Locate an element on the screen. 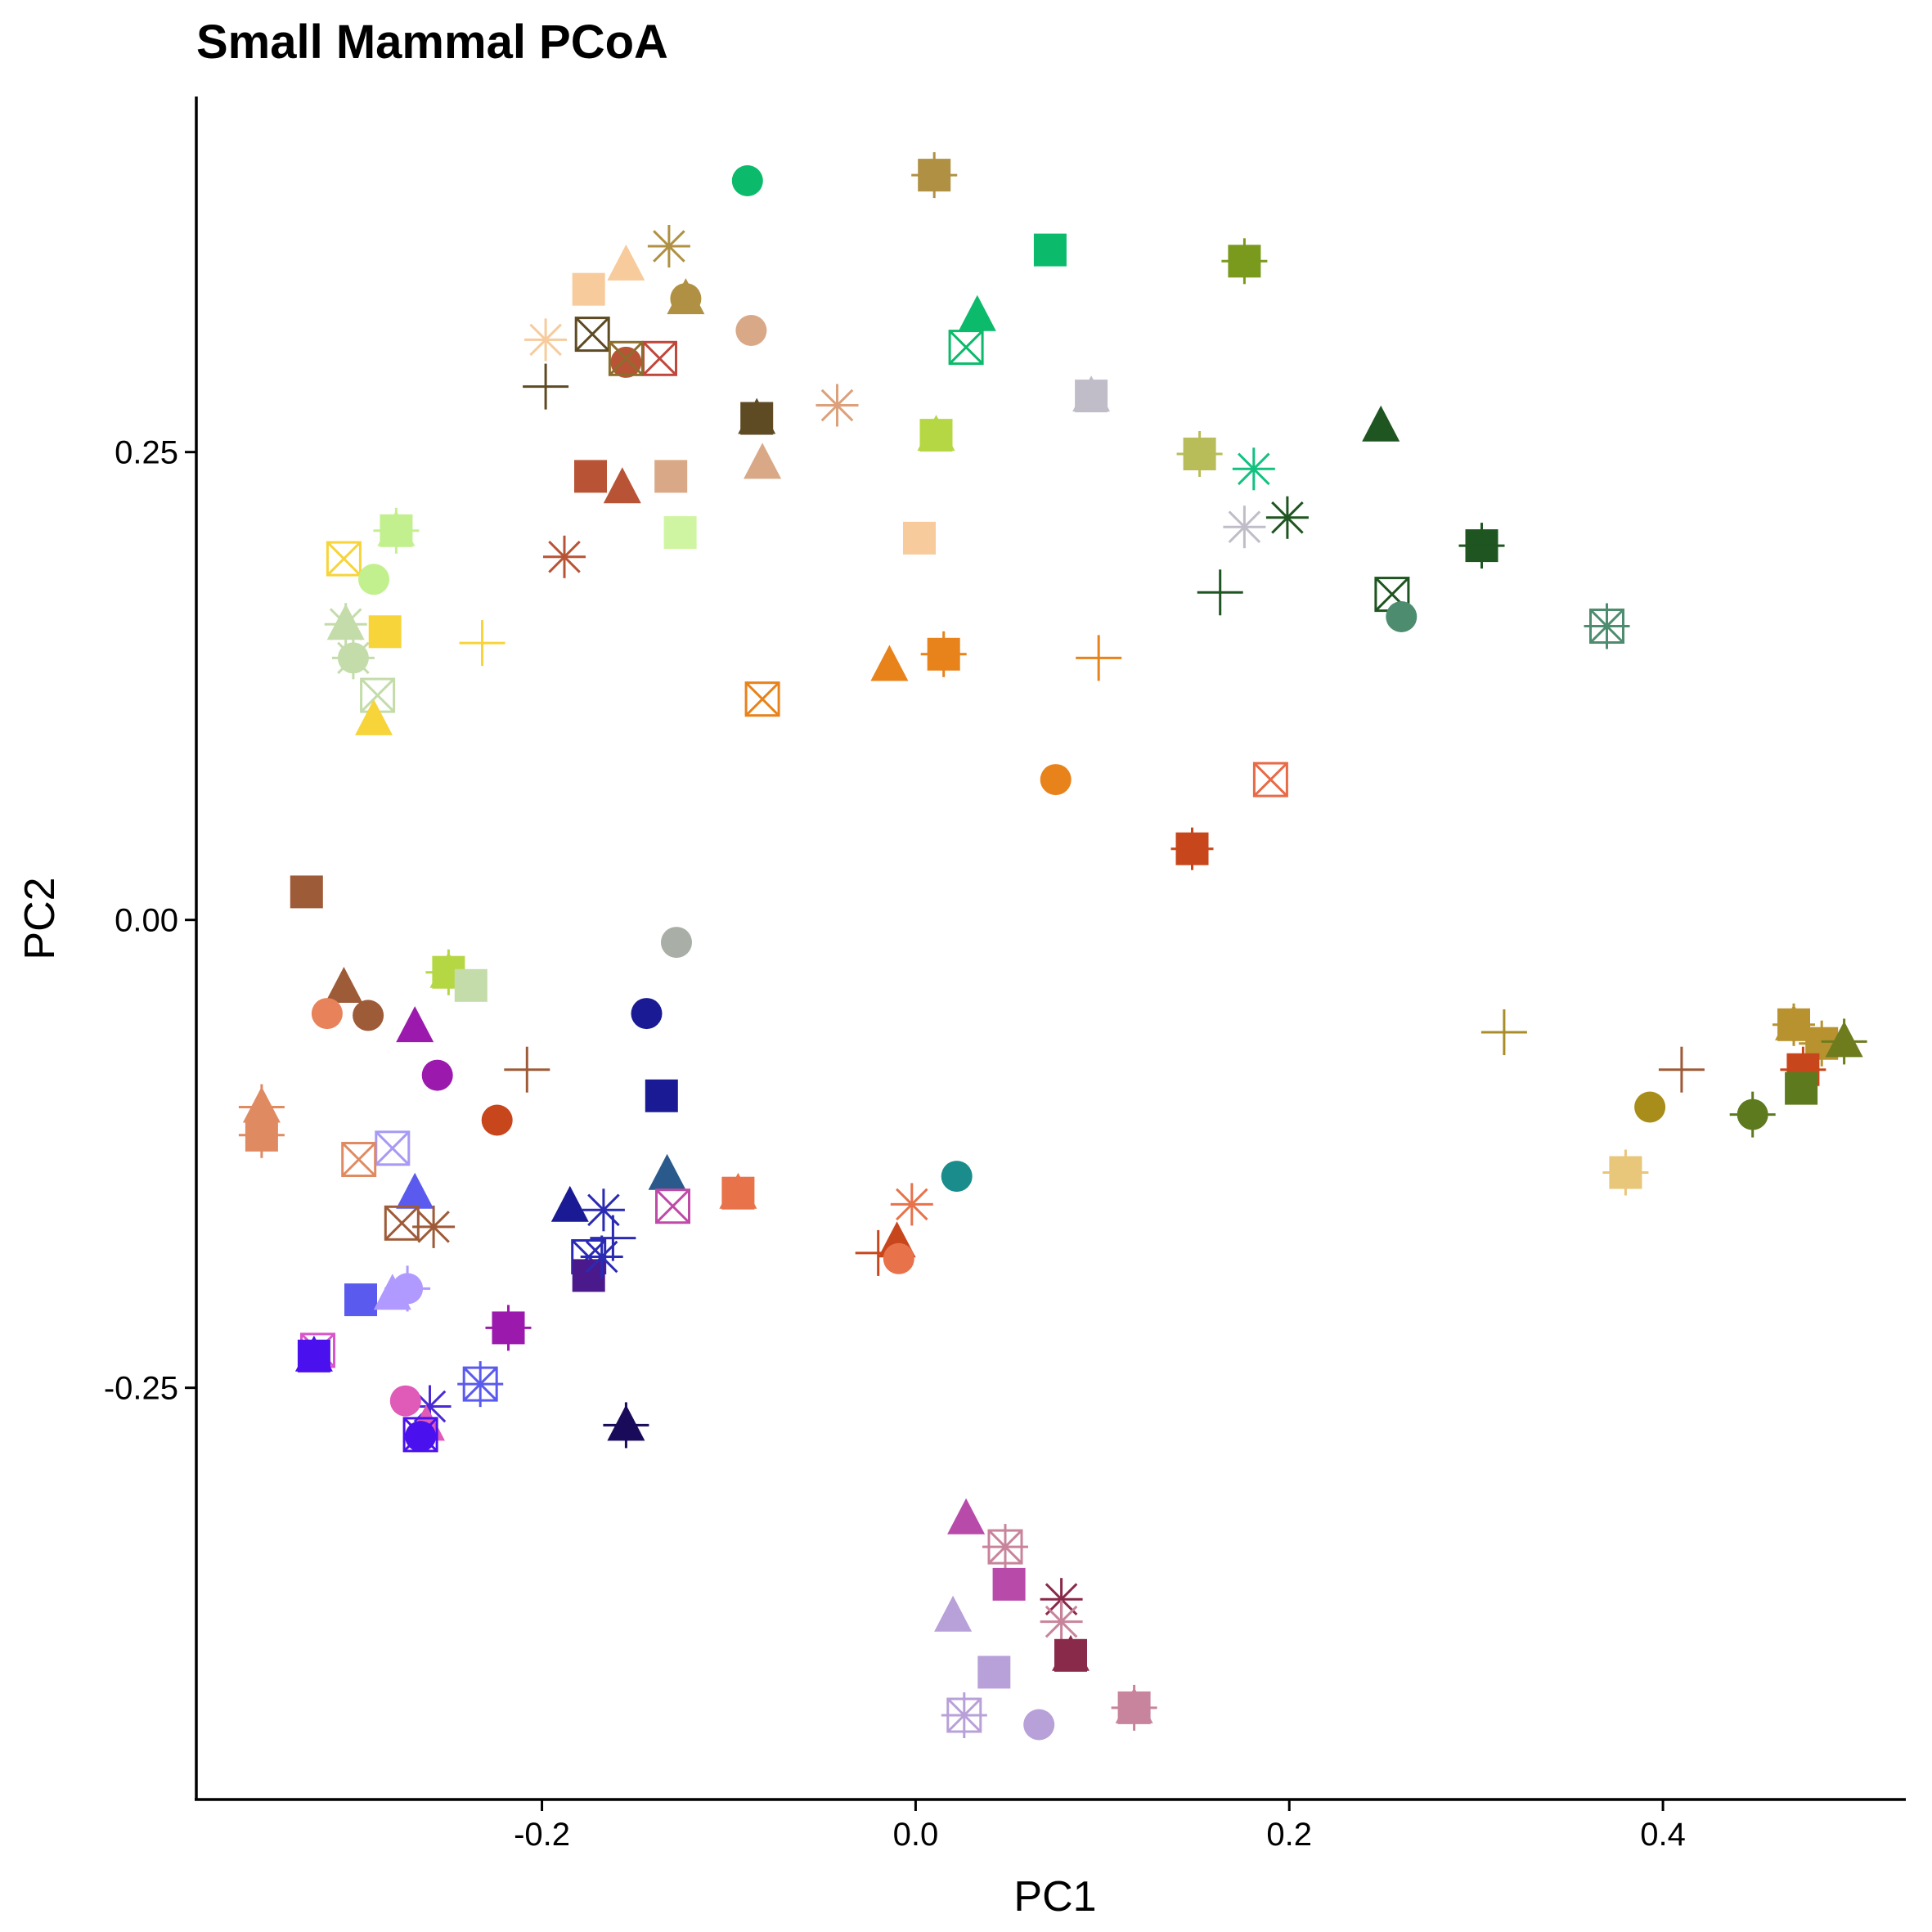  y-tick-label: 0.25 is located at coordinates (147, 453).